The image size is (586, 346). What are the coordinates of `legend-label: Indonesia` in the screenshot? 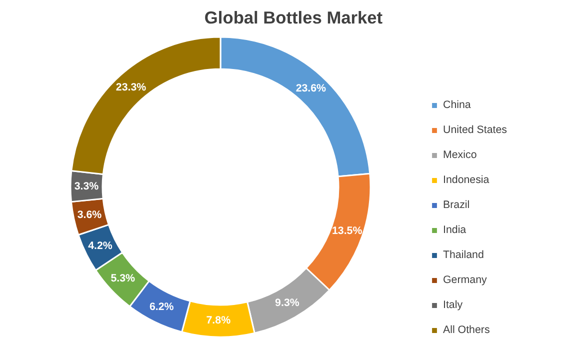 It's located at (466, 180).